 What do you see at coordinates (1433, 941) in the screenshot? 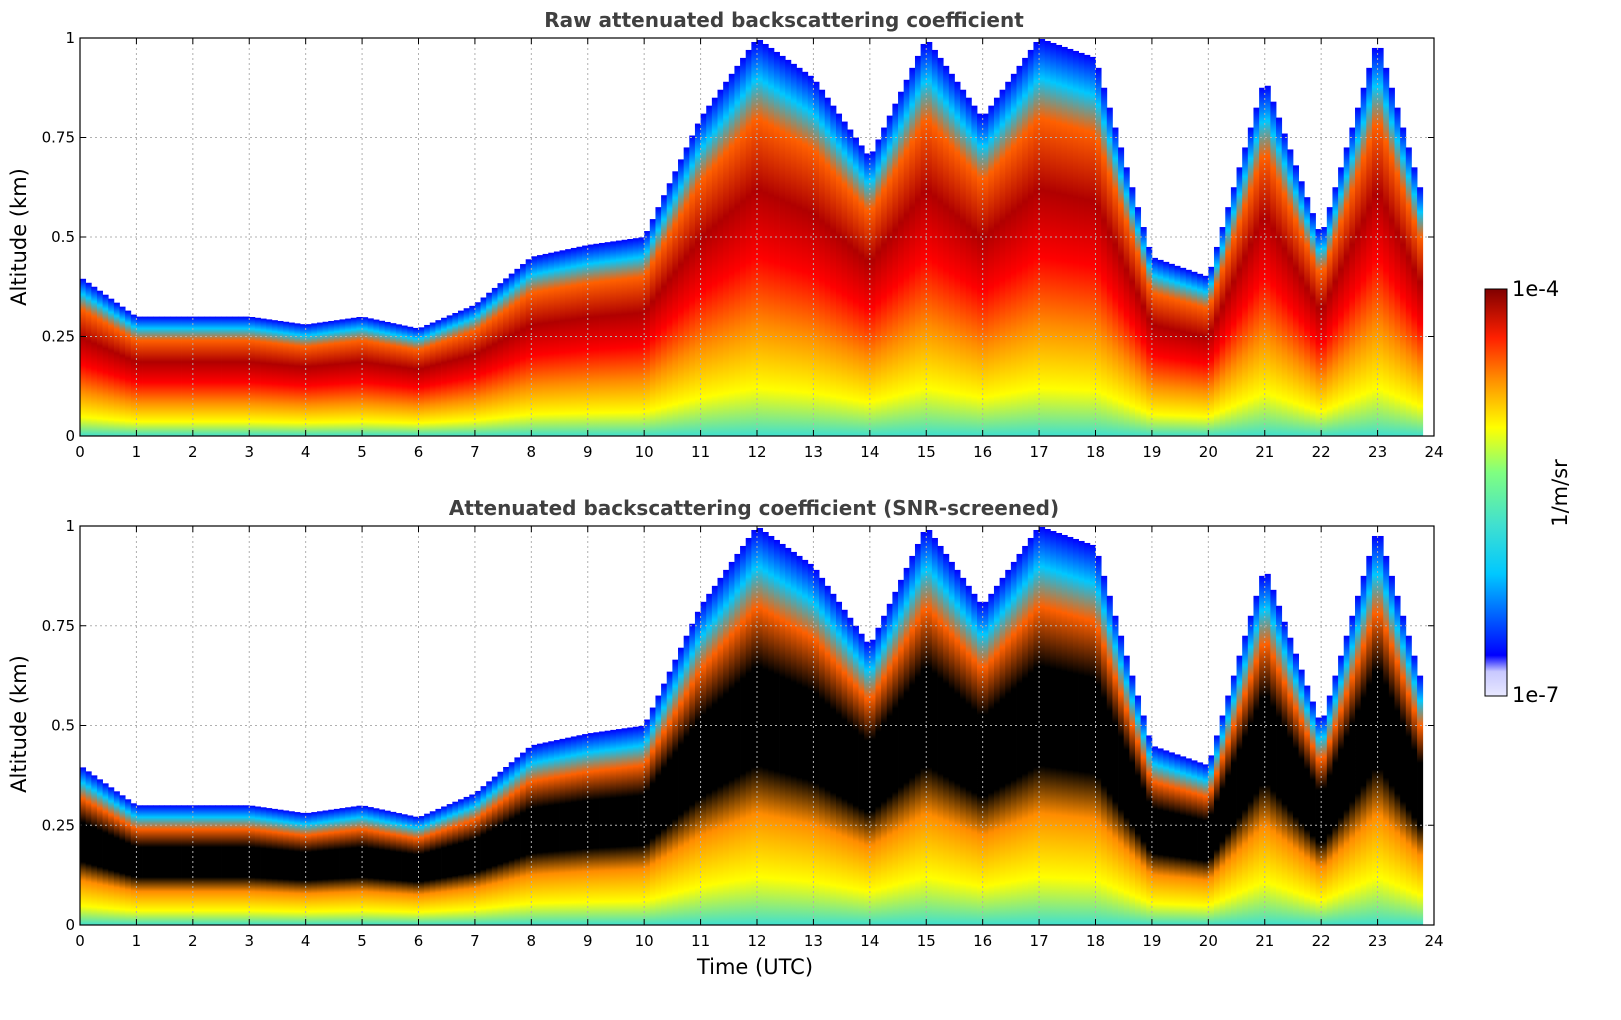
I see `x-tick-label: 24` at bounding box center [1433, 941].